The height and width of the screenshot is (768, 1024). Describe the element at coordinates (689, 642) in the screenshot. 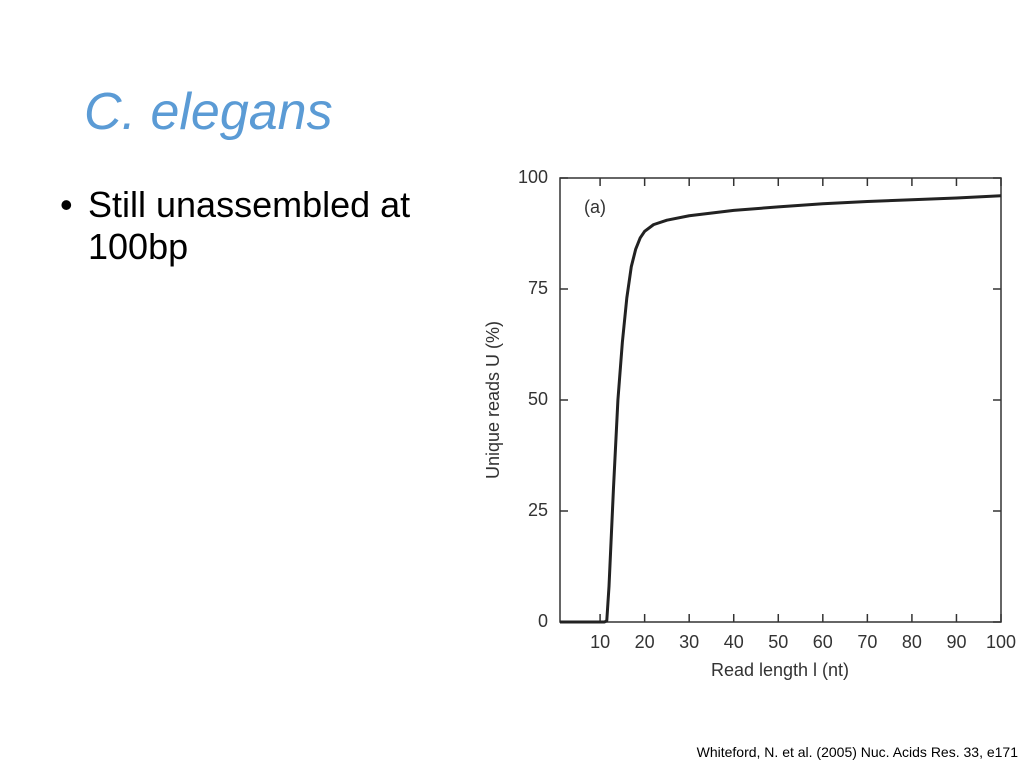

I see `x-tick-label: 30` at that location.